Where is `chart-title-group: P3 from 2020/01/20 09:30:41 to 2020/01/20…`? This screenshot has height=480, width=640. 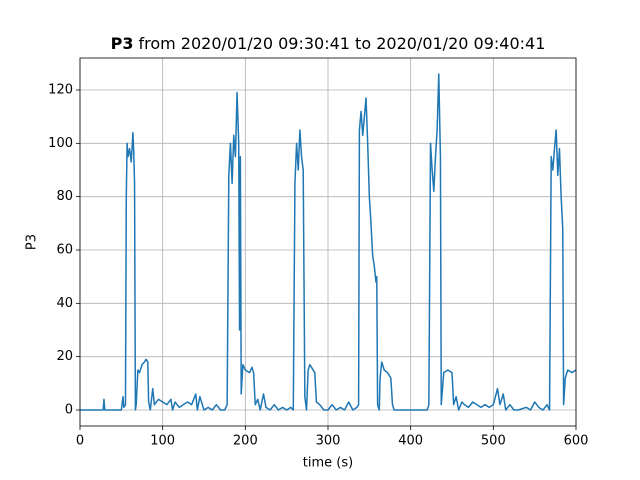 chart-title-group: P3 from 2020/01/20 09:30:41 to 2020/01/20… is located at coordinates (328, 43).